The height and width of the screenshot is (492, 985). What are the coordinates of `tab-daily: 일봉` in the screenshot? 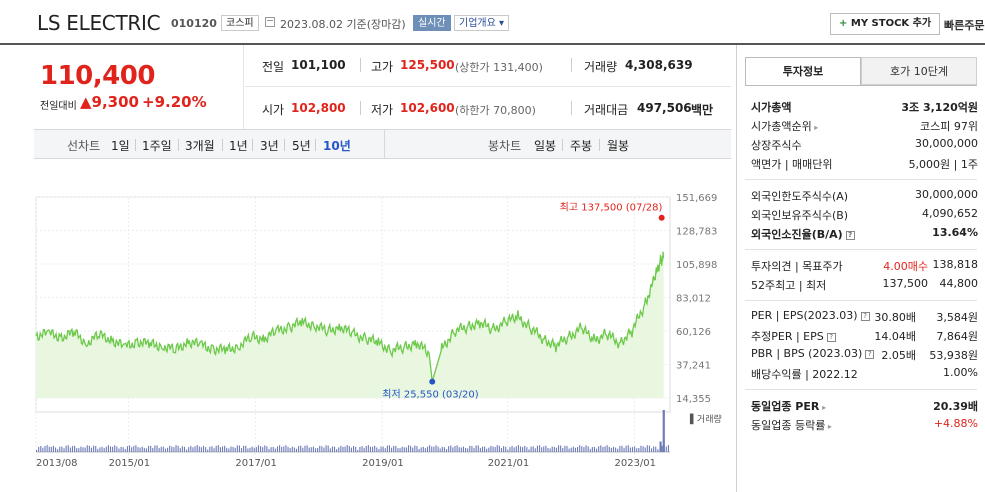 It's located at (545, 146).